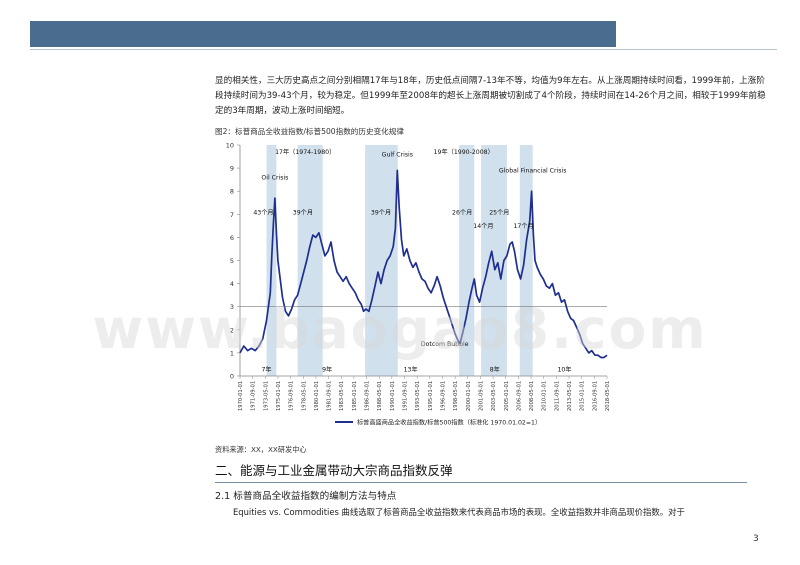  What do you see at coordinates (481, 396) in the screenshot?
I see `x-tick-label: 2001-09-01` at bounding box center [481, 396].